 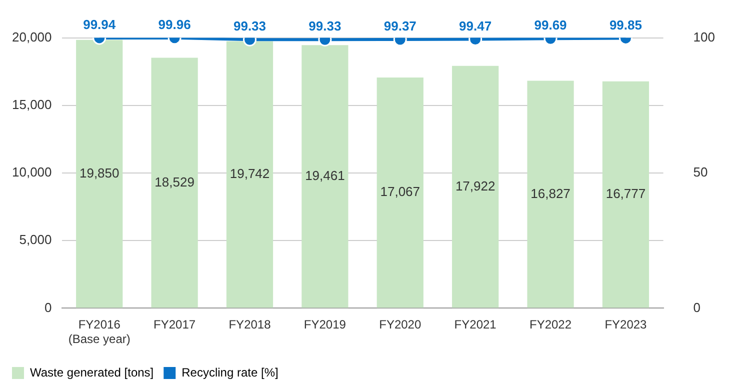 I want to click on data-label: 99.94, so click(x=99, y=24).